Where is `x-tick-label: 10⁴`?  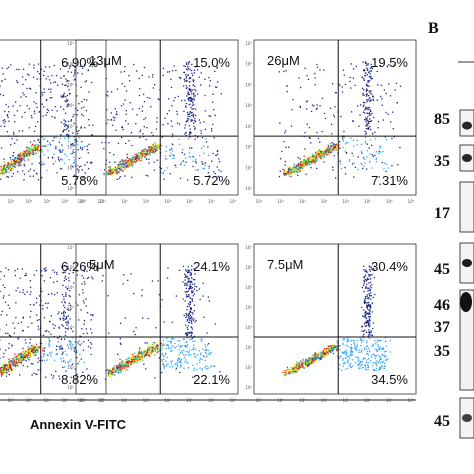
x-tick-label: 10⁴ is located at coordinates (346, 201).